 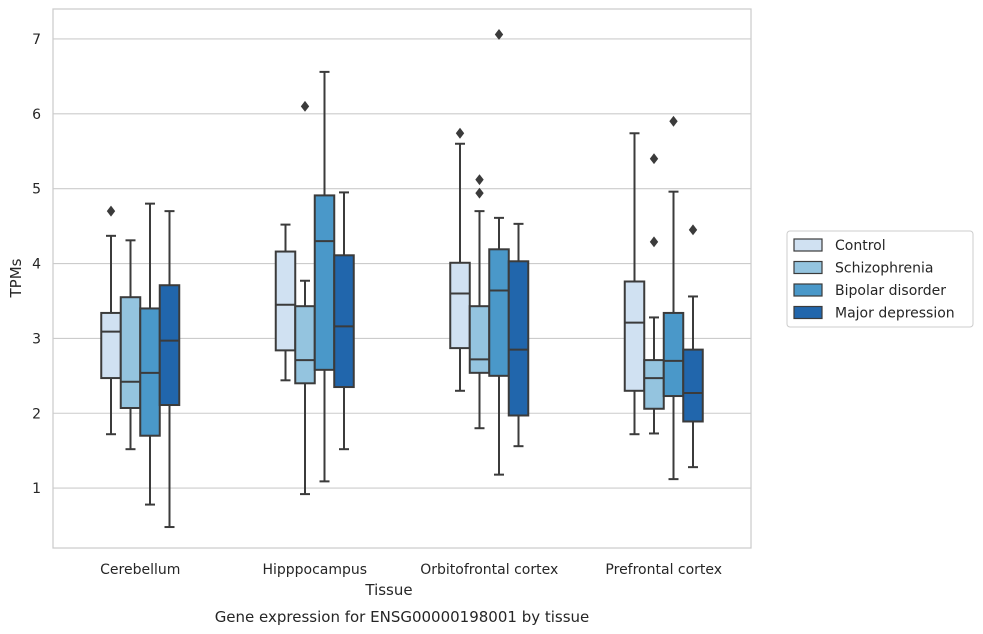 I want to click on y-tick-label: 2, so click(x=36, y=414).